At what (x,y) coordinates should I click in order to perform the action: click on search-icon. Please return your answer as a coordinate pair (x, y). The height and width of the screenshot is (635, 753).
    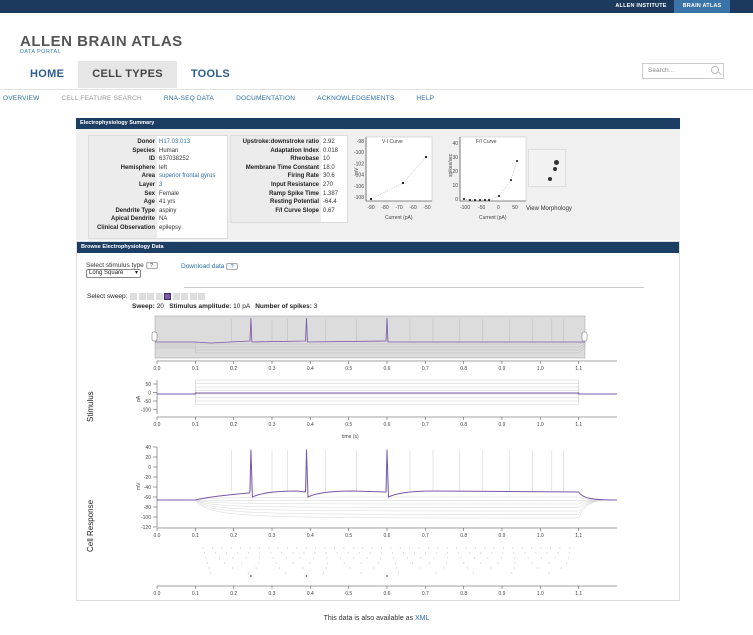
    Looking at the image, I should click on (715, 70).